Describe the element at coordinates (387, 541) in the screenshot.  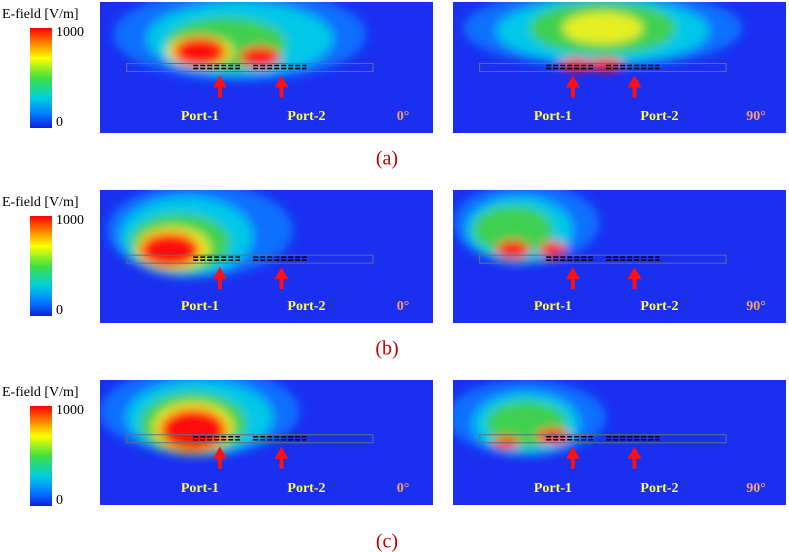
I see `caption: (c)` at that location.